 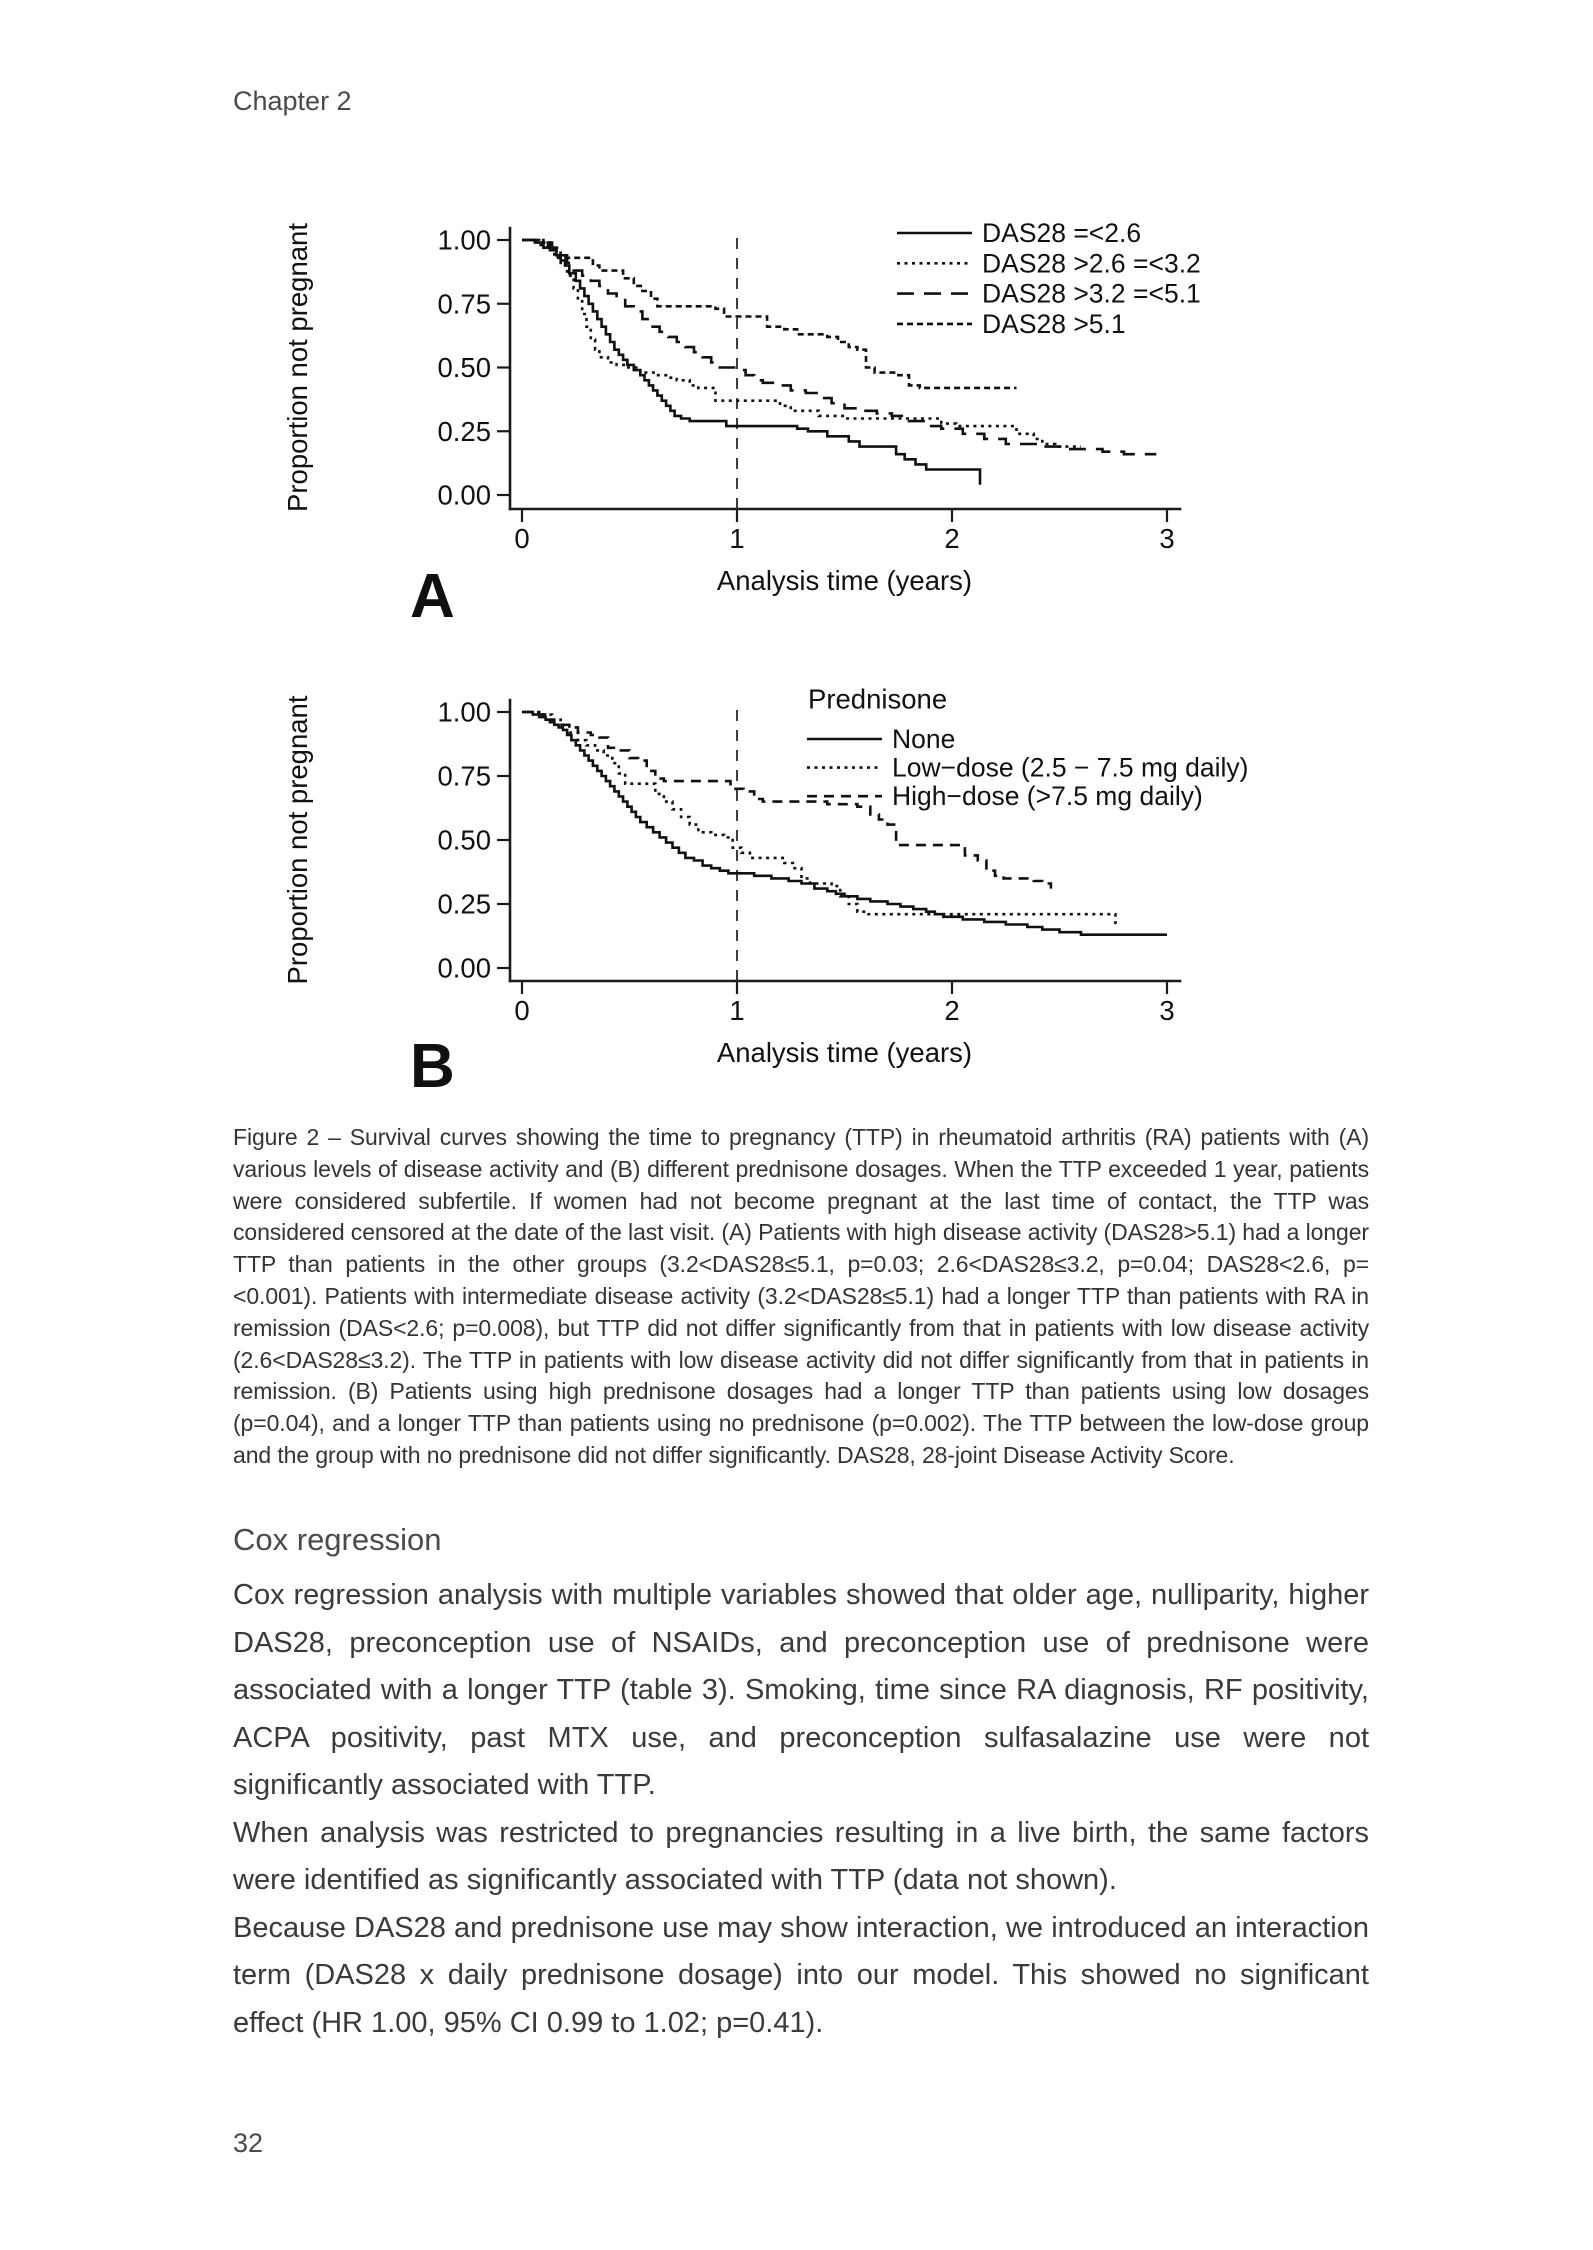 What do you see at coordinates (432, 596) in the screenshot?
I see `panel-a-label: A` at bounding box center [432, 596].